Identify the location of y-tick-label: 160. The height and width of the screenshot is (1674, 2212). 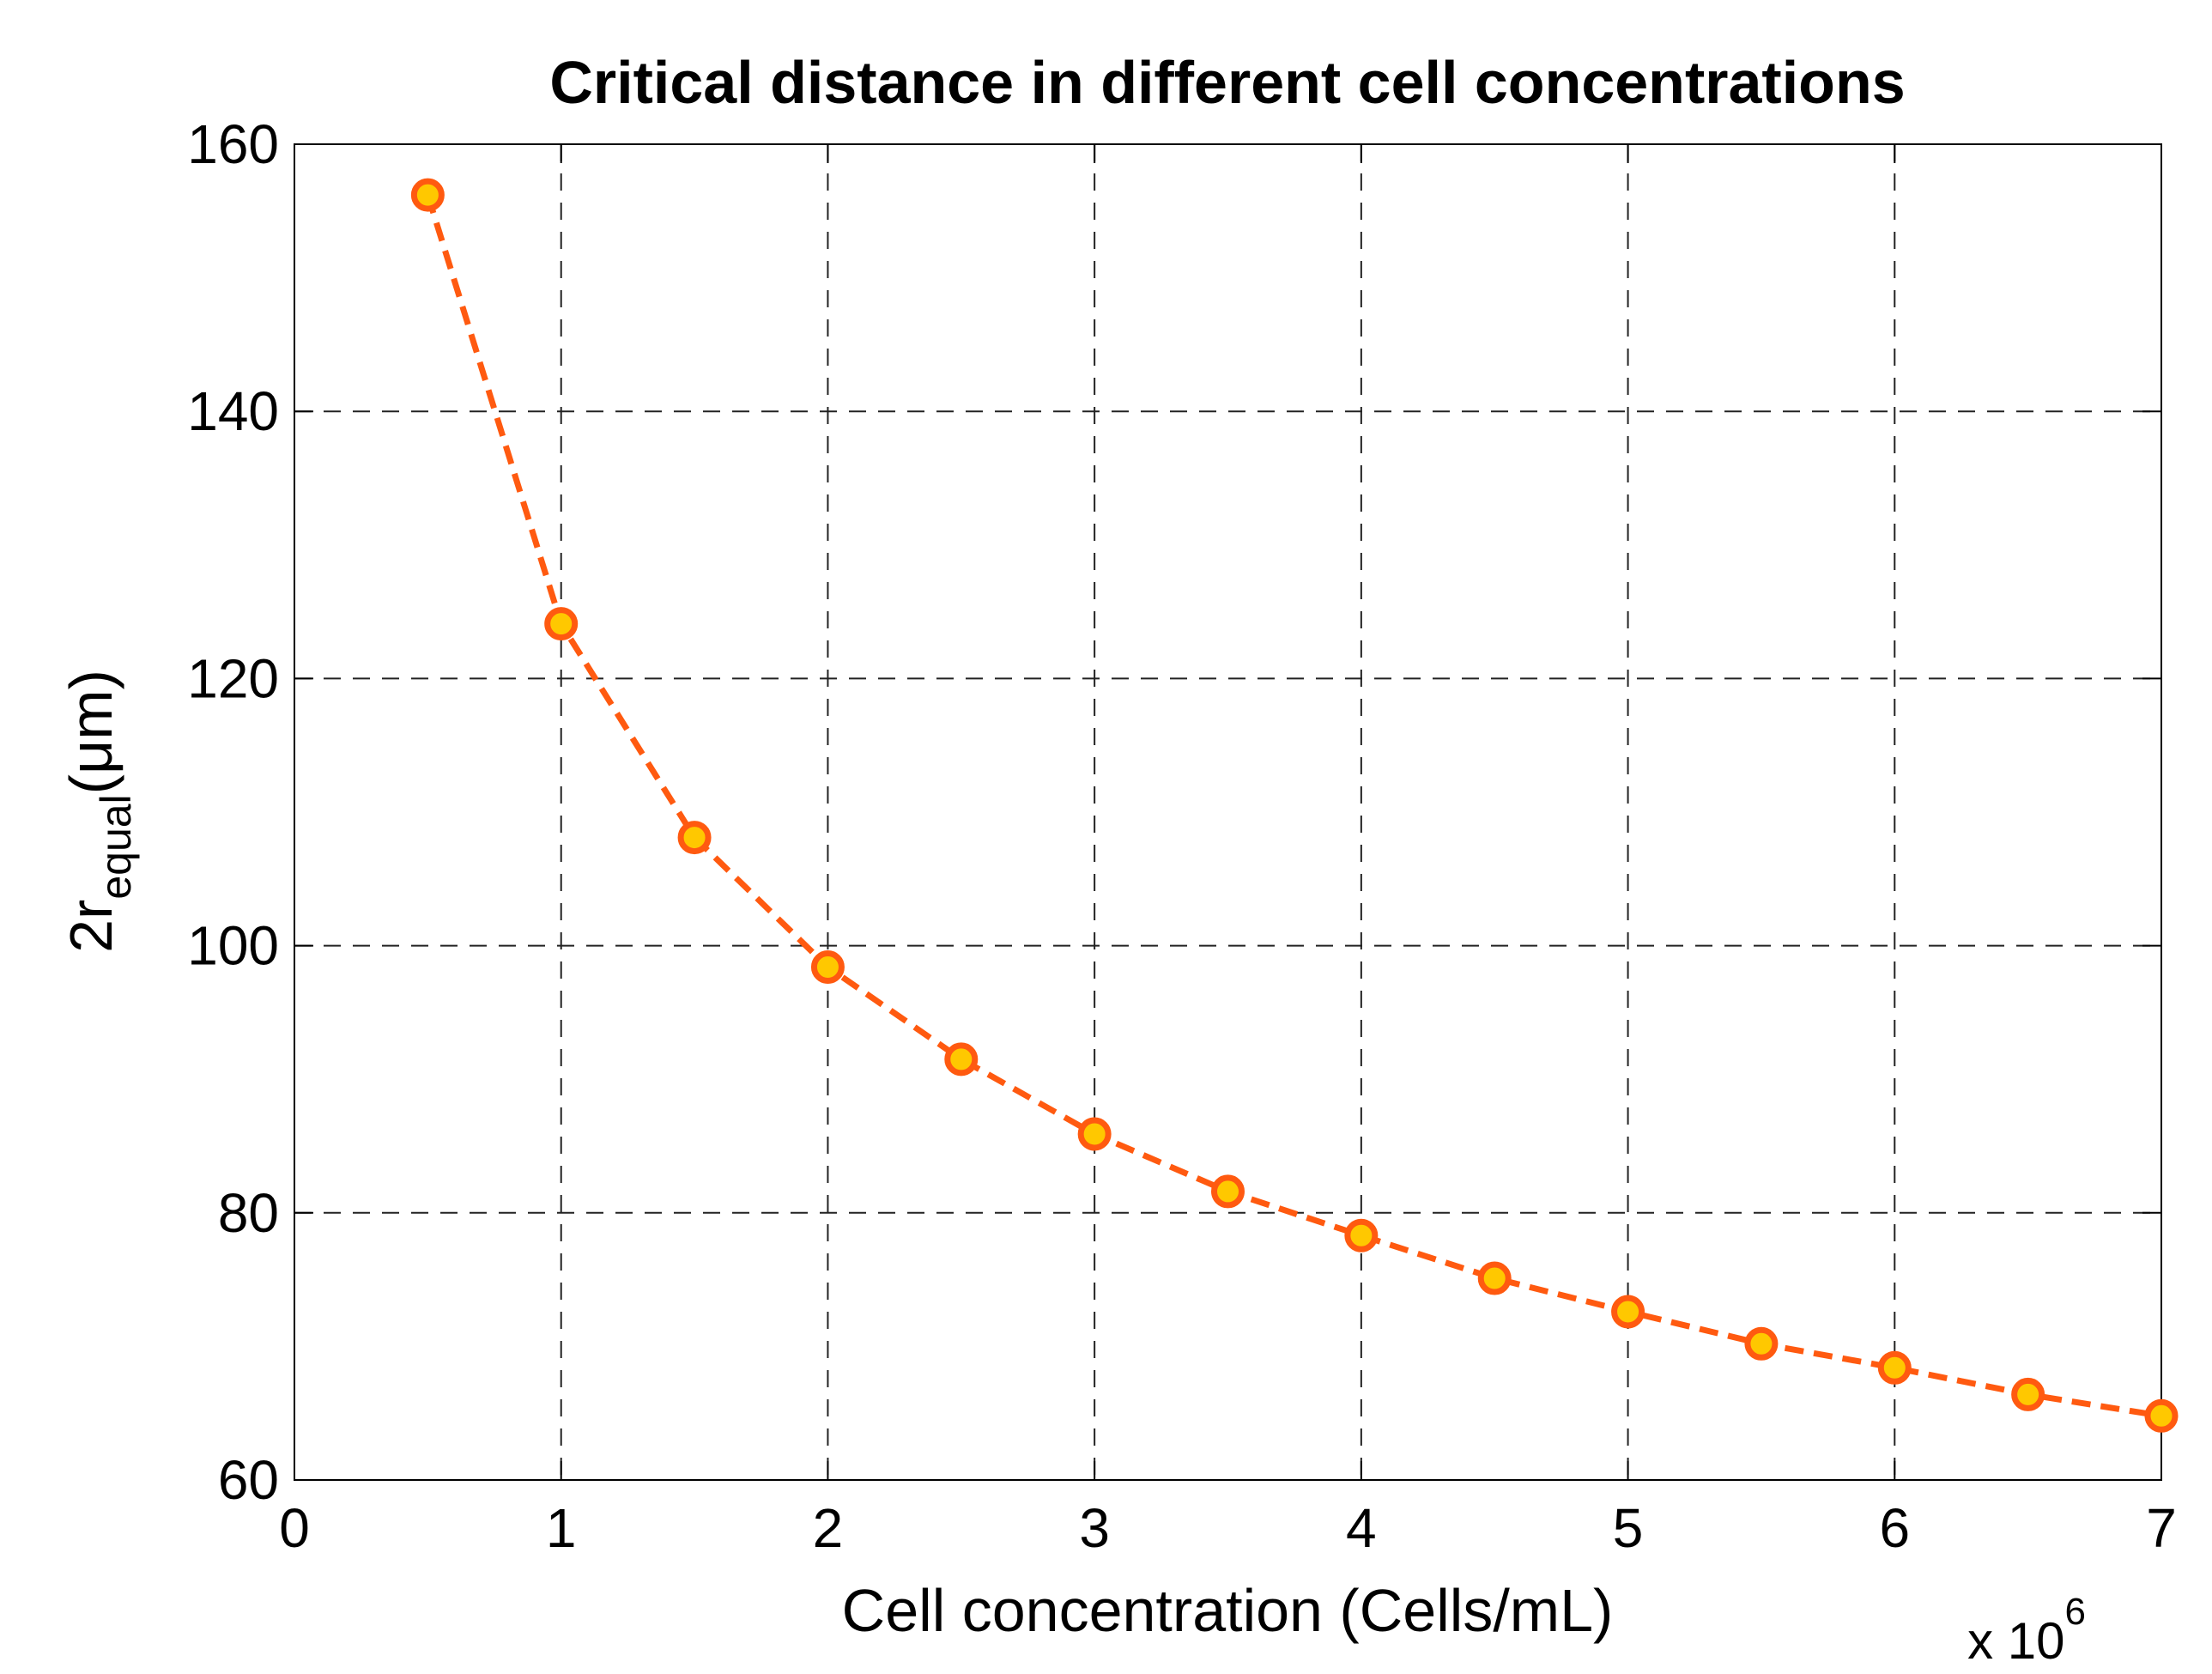
(233, 144).